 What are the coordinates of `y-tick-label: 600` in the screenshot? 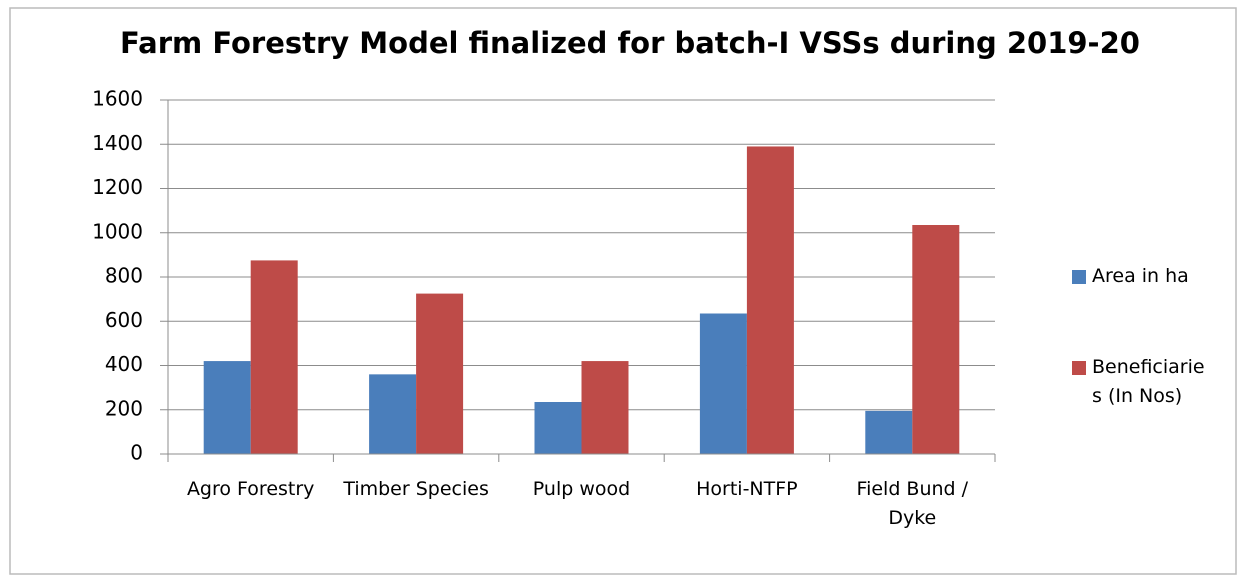 It's located at (124, 320).